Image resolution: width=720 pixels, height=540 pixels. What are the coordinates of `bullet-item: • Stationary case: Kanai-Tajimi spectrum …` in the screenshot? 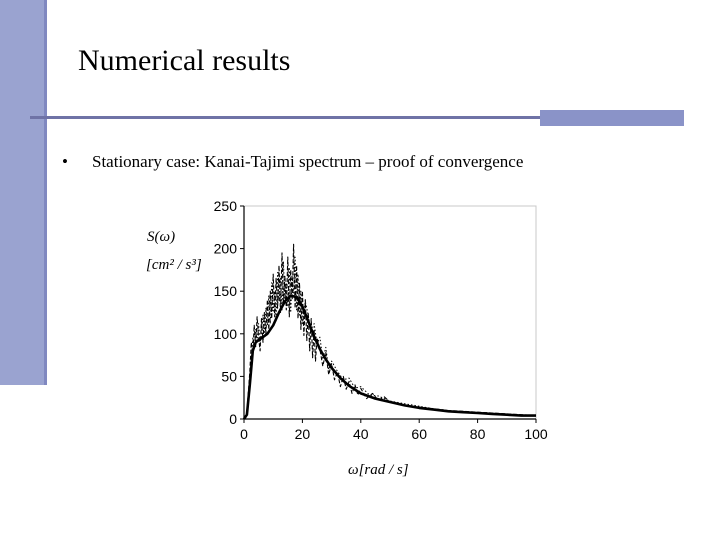 It's located at (292, 162).